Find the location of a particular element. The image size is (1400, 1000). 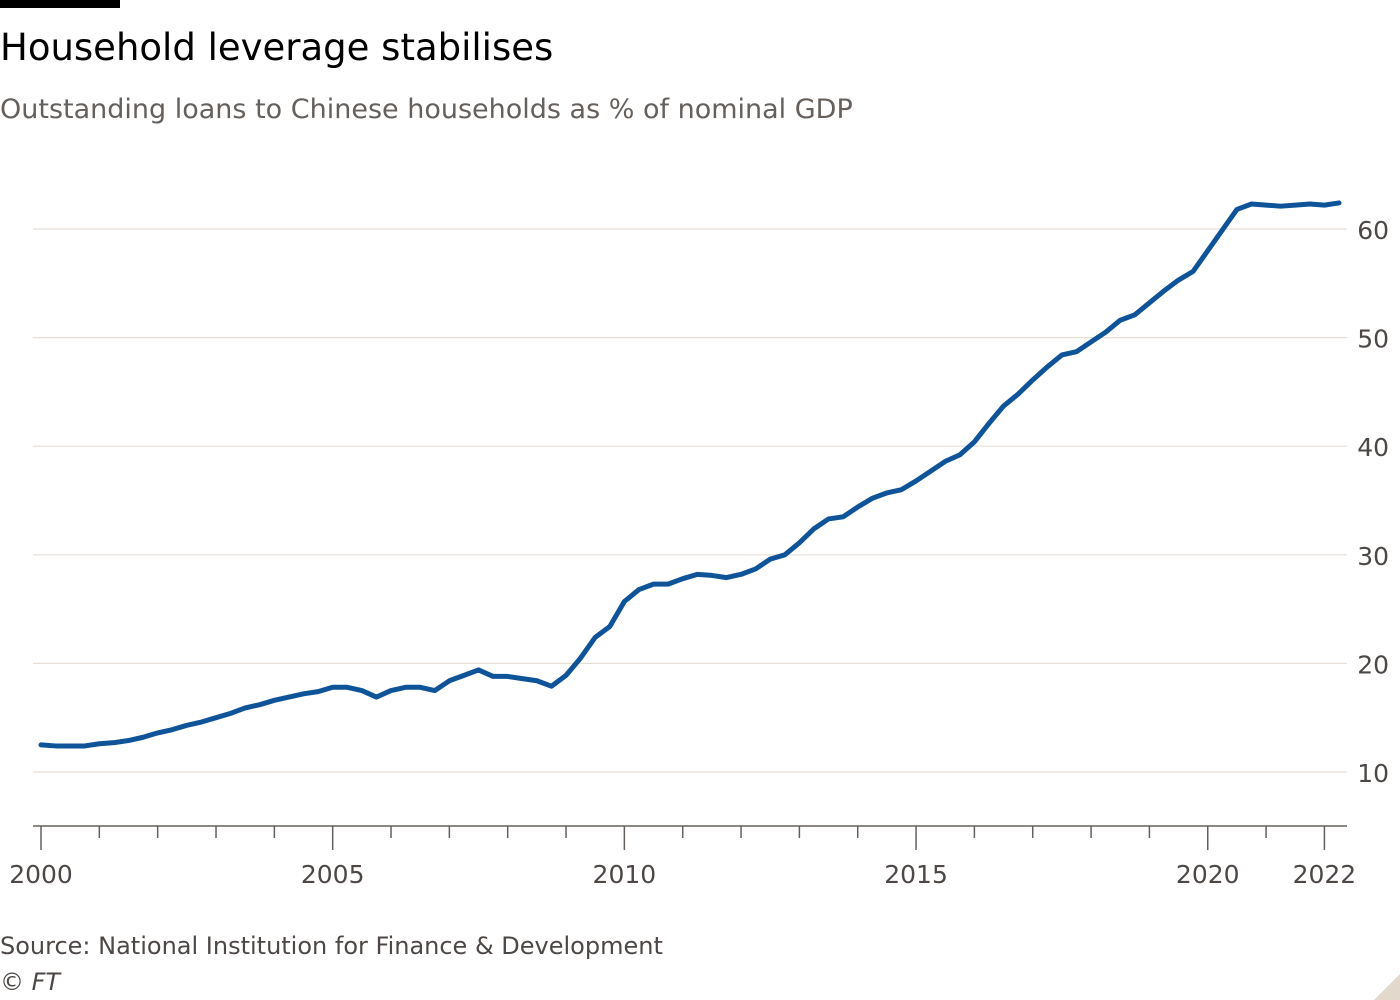

x-tick-label: 2005 is located at coordinates (333, 874).